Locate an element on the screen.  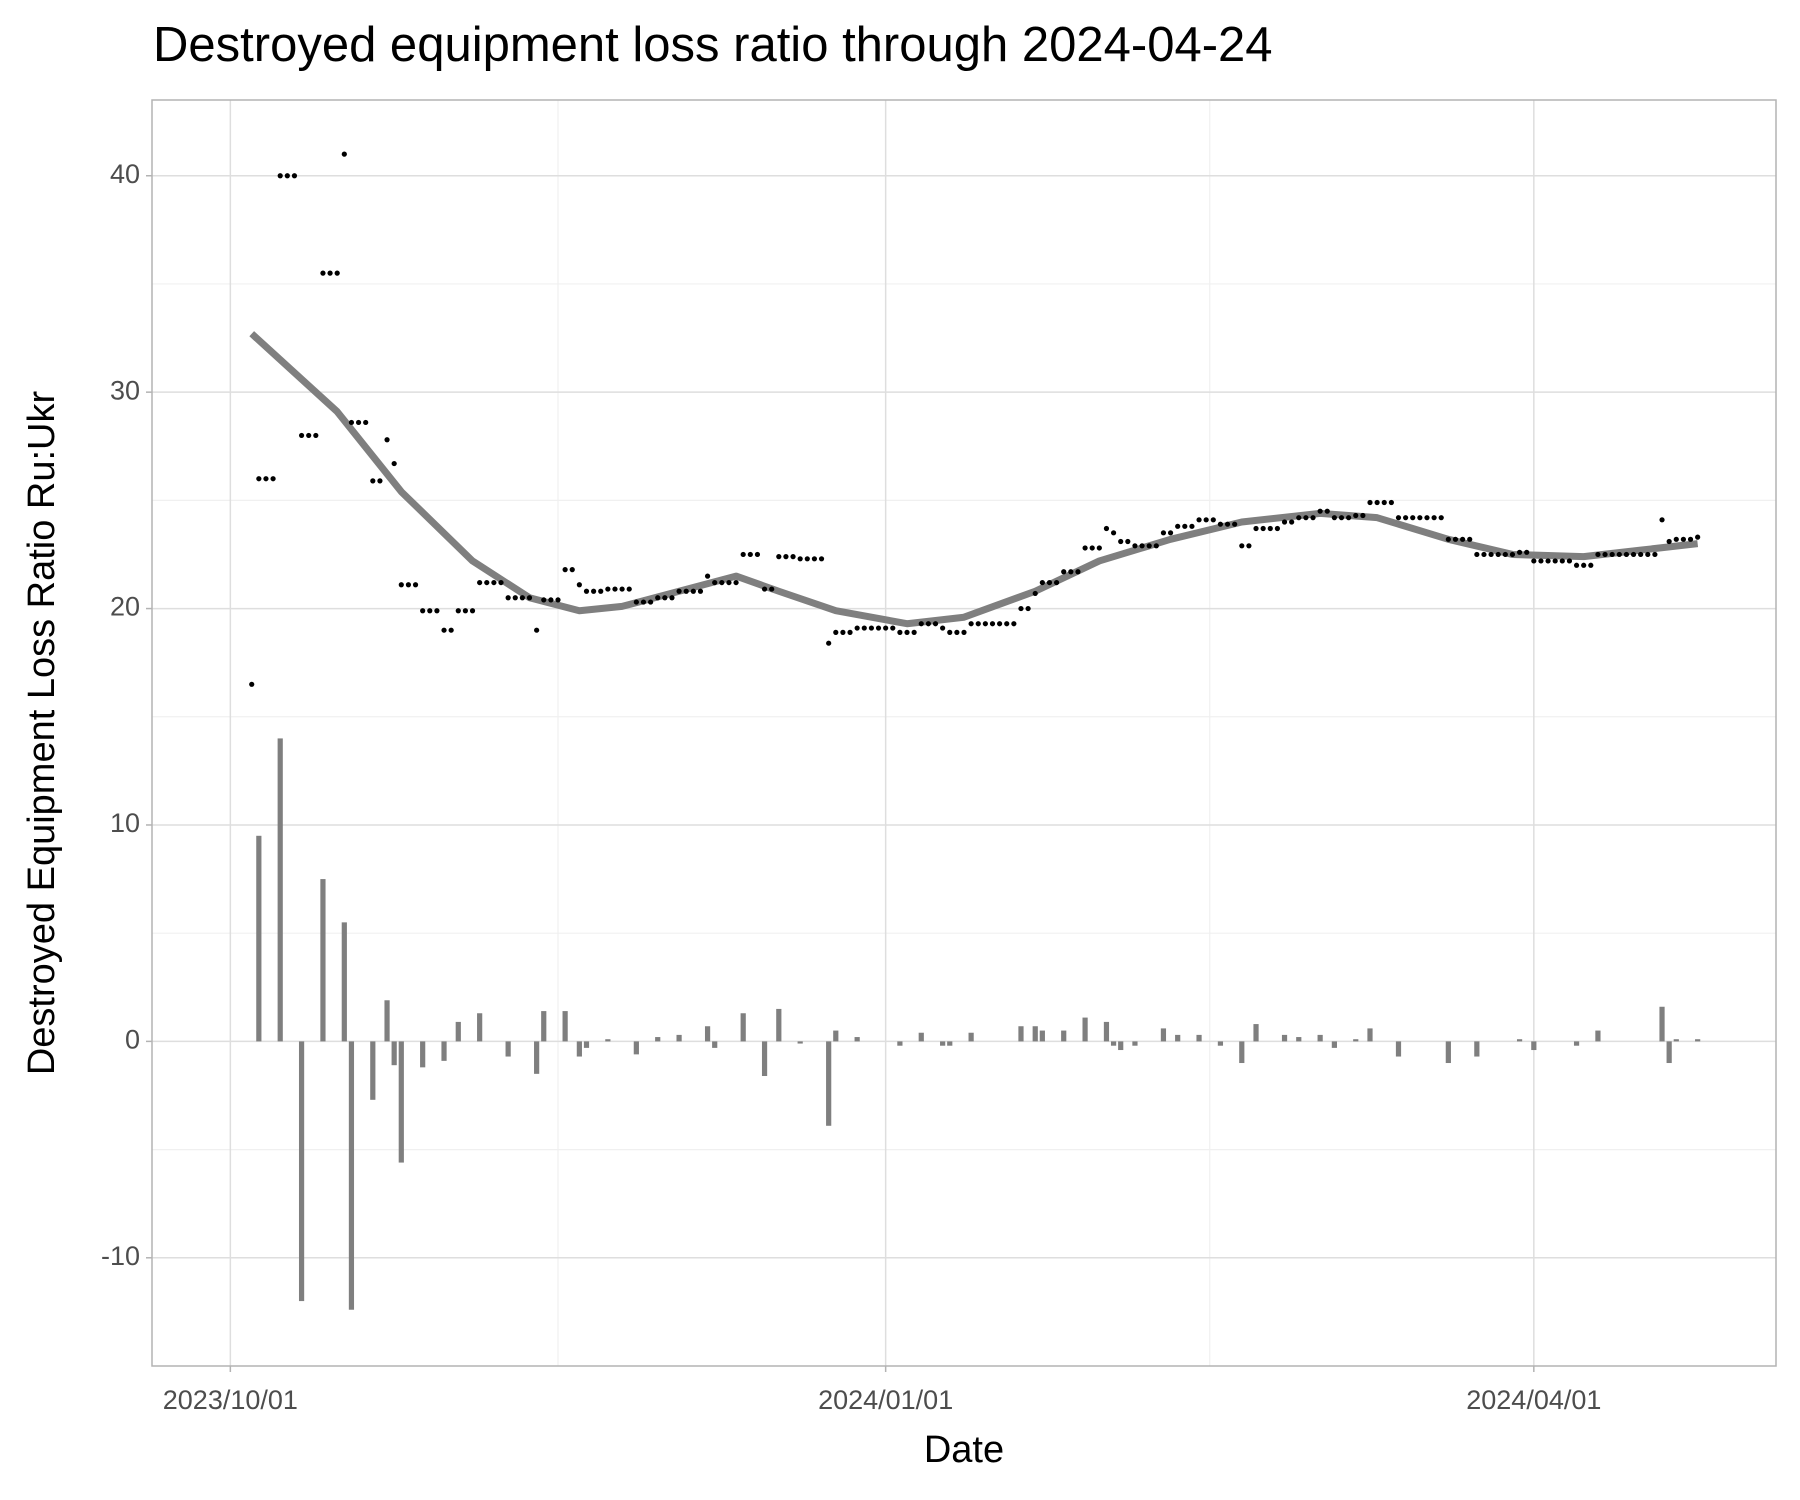
x-tick-label: 2024/01/01 is located at coordinates (885, 1400).